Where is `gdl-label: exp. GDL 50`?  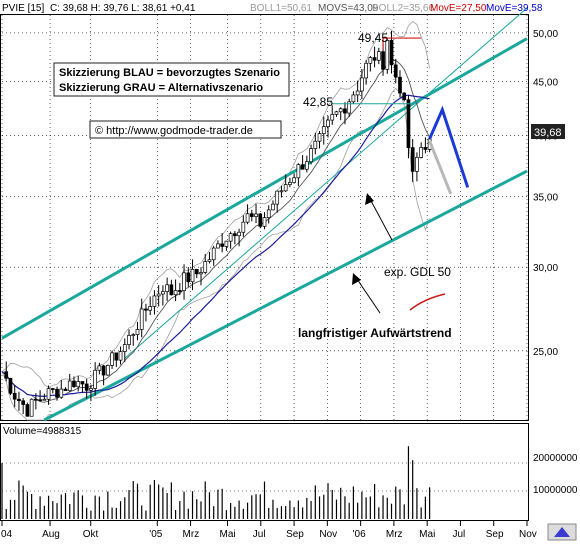 gdl-label: exp. GDL 50 is located at coordinates (417, 272).